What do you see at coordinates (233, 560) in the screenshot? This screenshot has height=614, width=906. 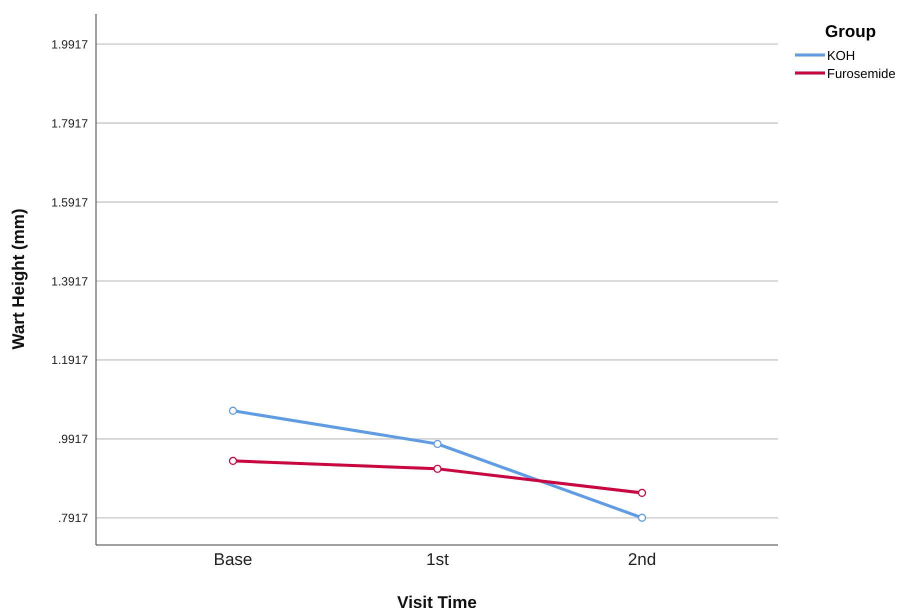 I see `x-tick-label: Base` at bounding box center [233, 560].